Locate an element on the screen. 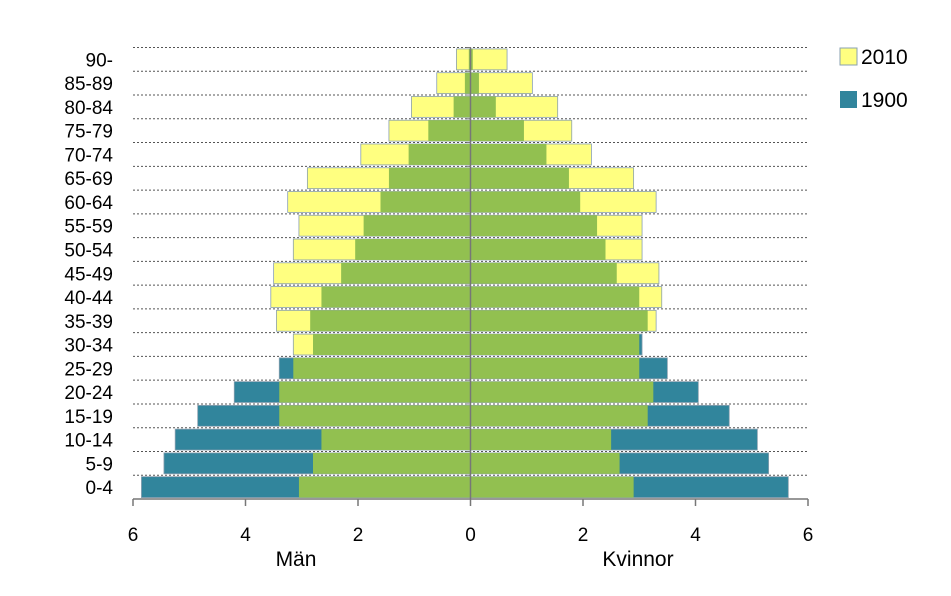  y-tick-label: 5-9 is located at coordinates (99, 464).